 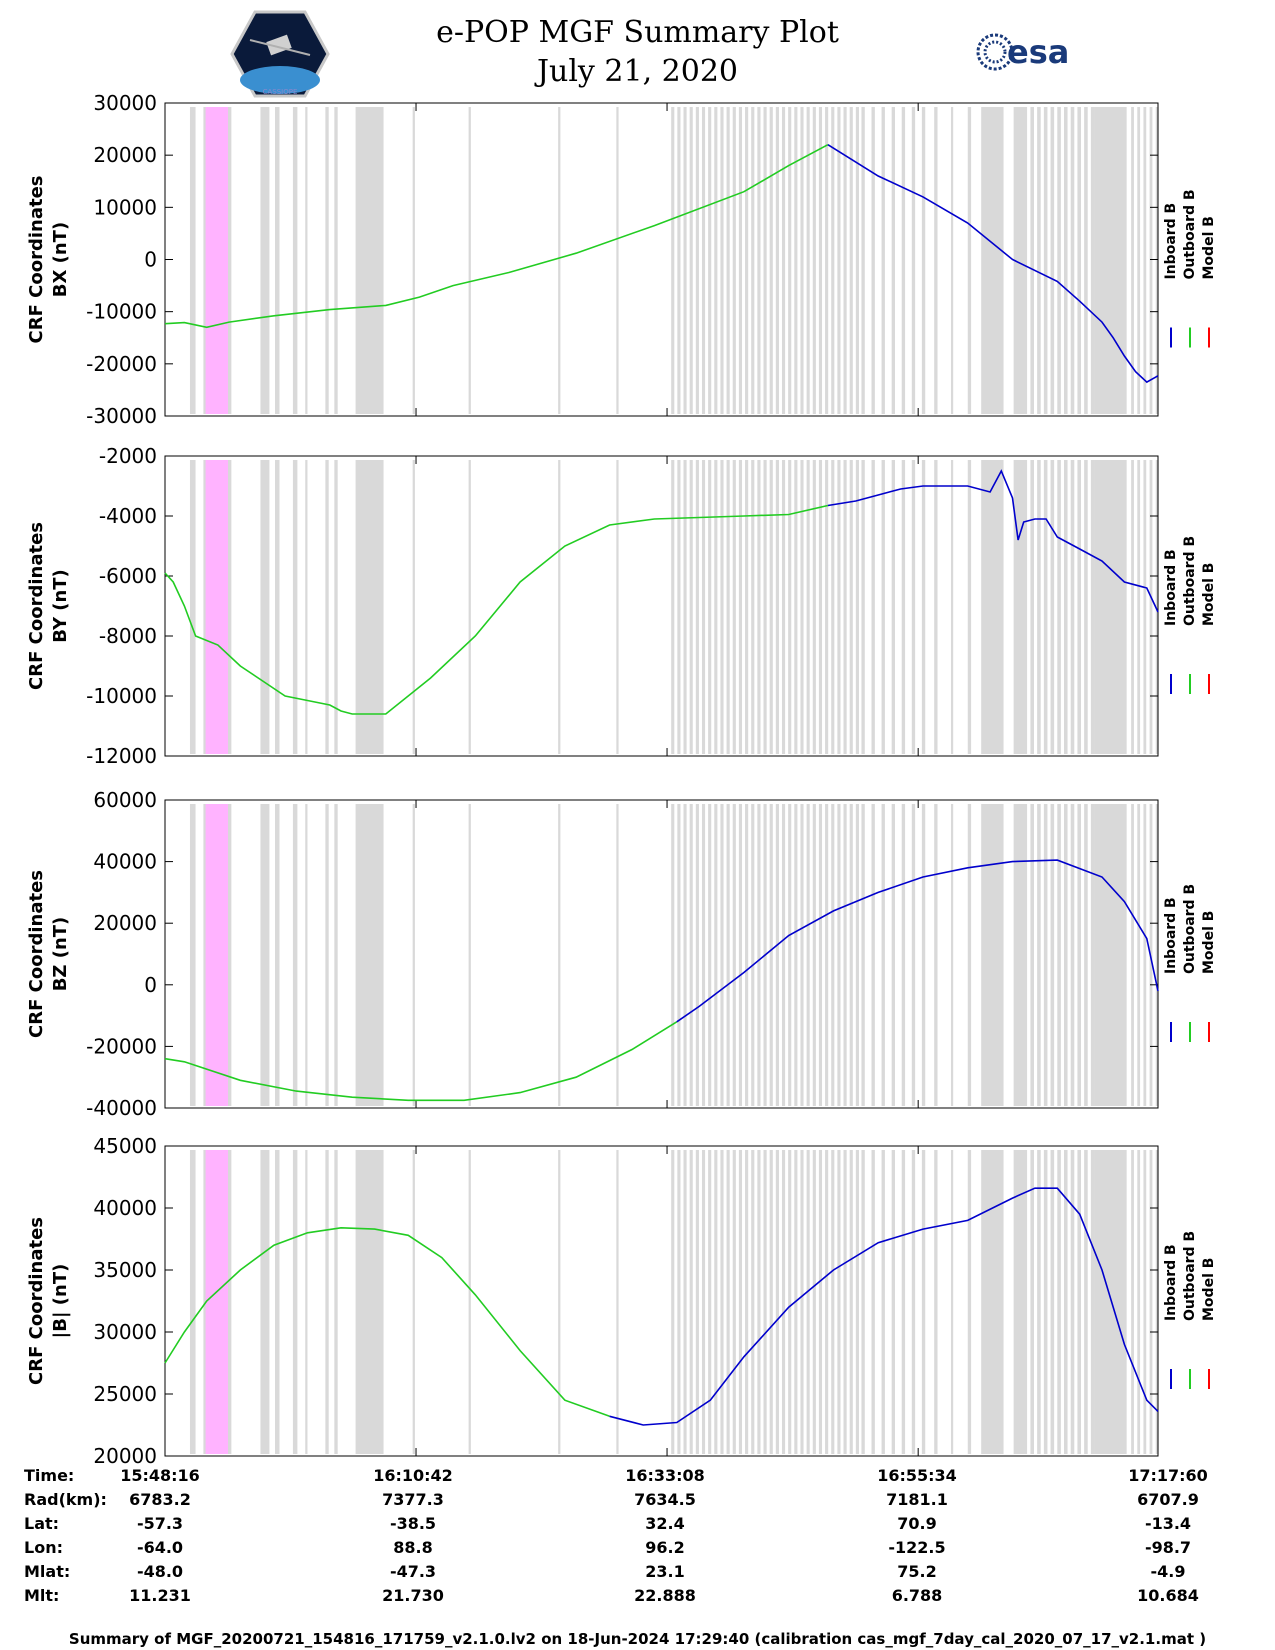 What do you see at coordinates (1168, 1595) in the screenshot?
I see `orbit-row-value: 10.684` at bounding box center [1168, 1595].